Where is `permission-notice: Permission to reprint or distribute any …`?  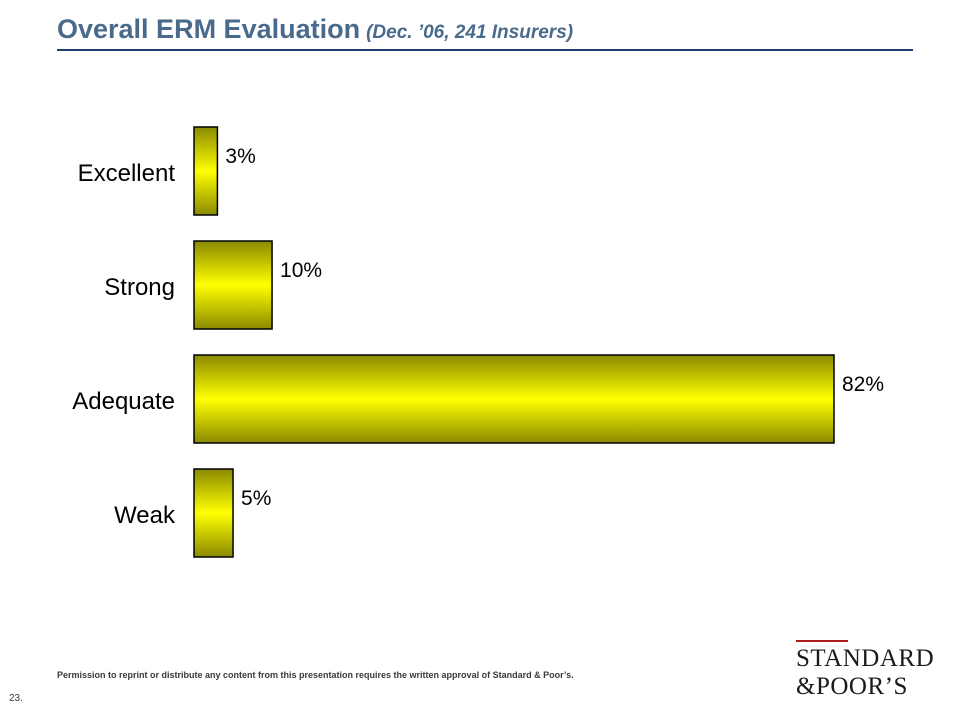 permission-notice: Permission to reprint or distribute any … is located at coordinates (315, 675).